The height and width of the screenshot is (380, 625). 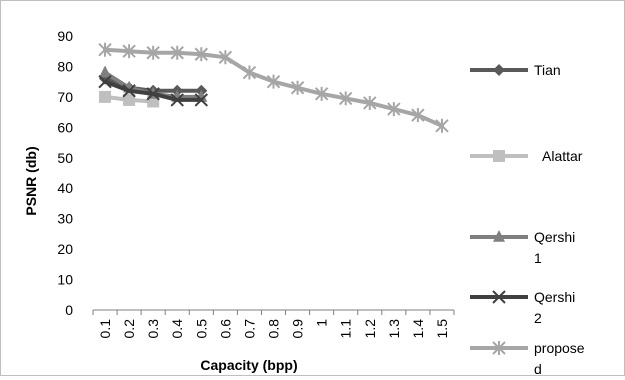 What do you see at coordinates (65, 127) in the screenshot?
I see `y-tick-label: 60` at bounding box center [65, 127].